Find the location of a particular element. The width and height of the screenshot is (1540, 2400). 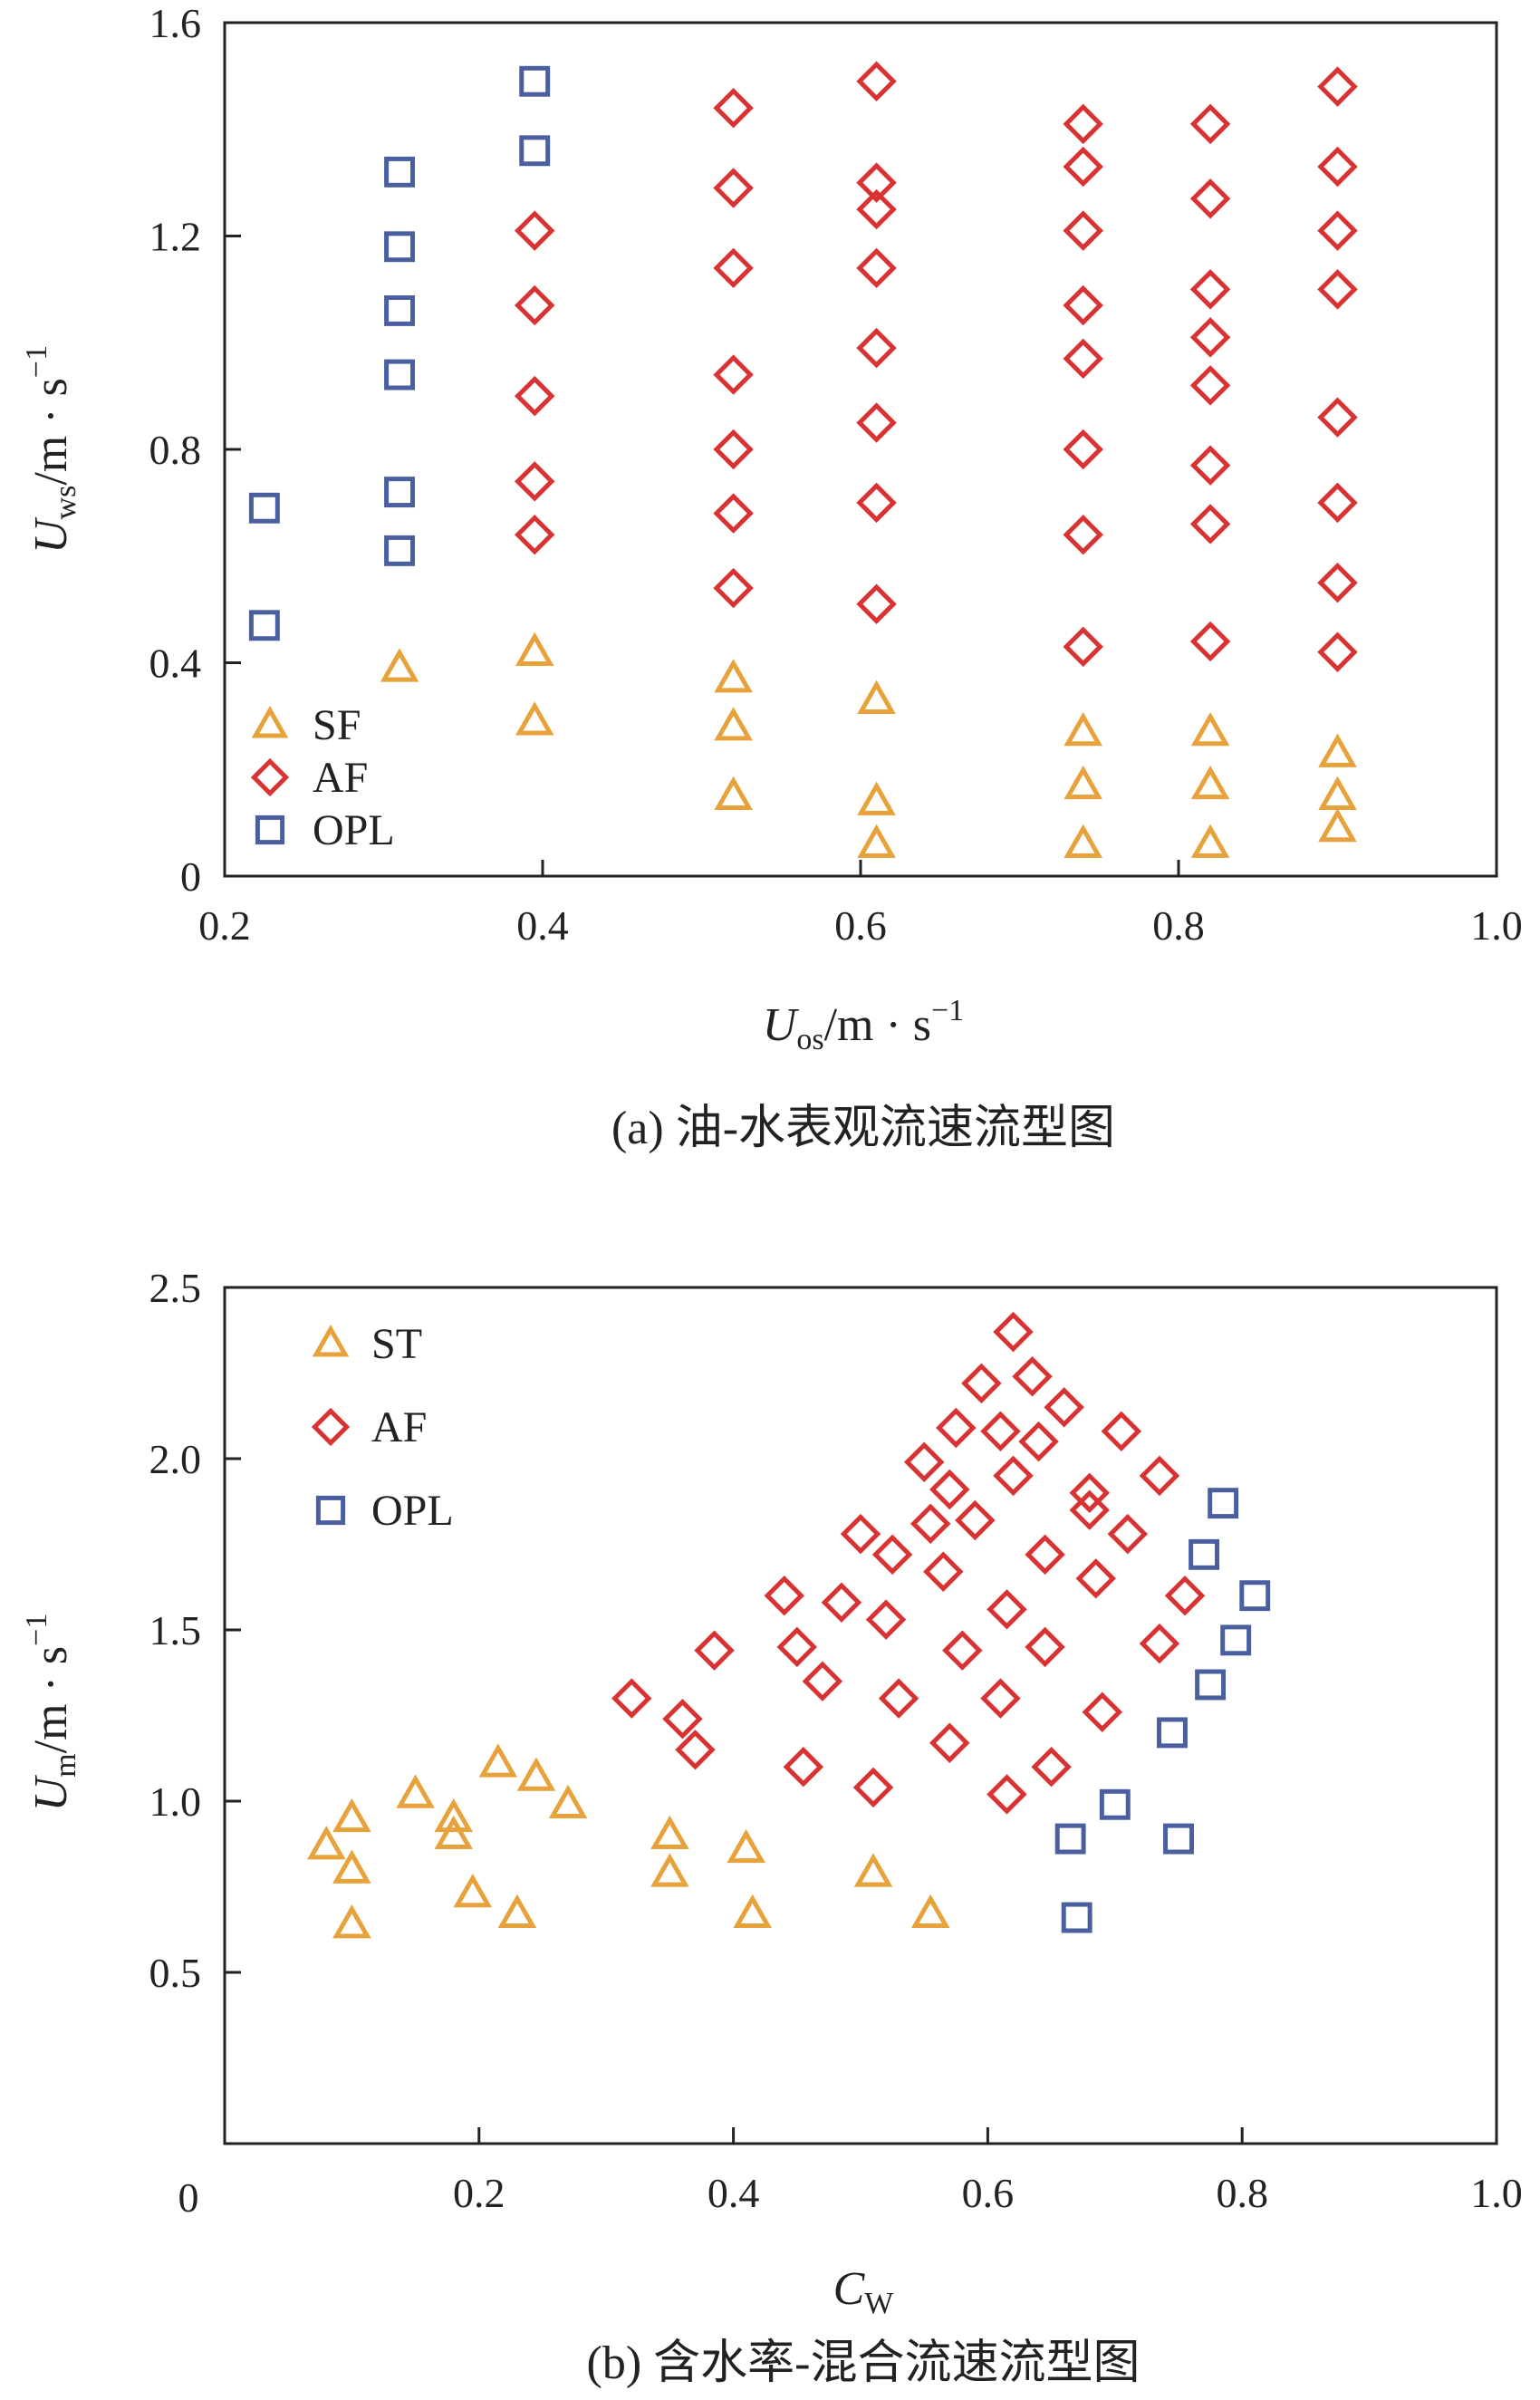

y-tick-label: 1.5 is located at coordinates (175, 1630).